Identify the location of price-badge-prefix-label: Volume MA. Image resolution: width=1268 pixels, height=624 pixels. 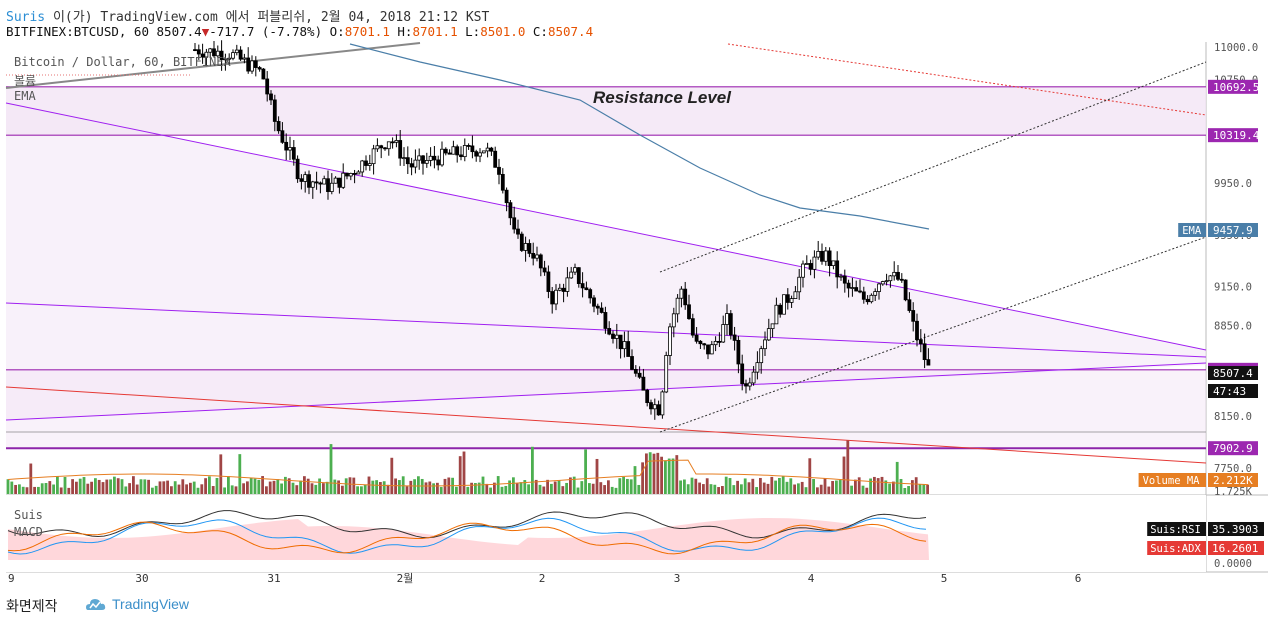
(1172, 481).